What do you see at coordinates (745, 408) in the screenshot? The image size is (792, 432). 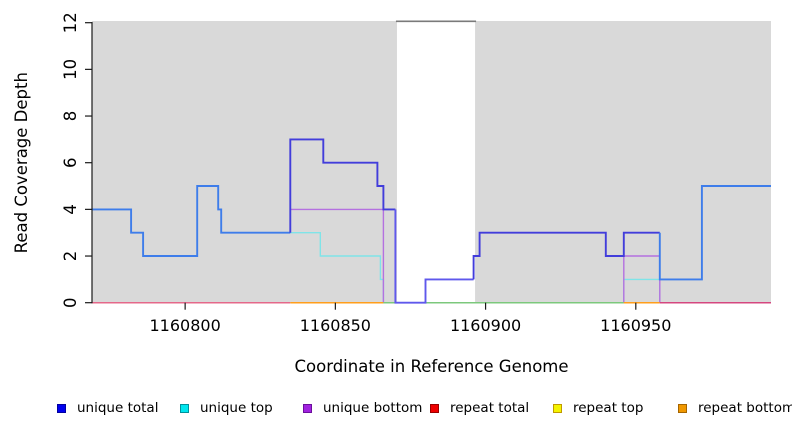 I see `legend-label-repeat-bottom: repeat bottom` at bounding box center [745, 408].